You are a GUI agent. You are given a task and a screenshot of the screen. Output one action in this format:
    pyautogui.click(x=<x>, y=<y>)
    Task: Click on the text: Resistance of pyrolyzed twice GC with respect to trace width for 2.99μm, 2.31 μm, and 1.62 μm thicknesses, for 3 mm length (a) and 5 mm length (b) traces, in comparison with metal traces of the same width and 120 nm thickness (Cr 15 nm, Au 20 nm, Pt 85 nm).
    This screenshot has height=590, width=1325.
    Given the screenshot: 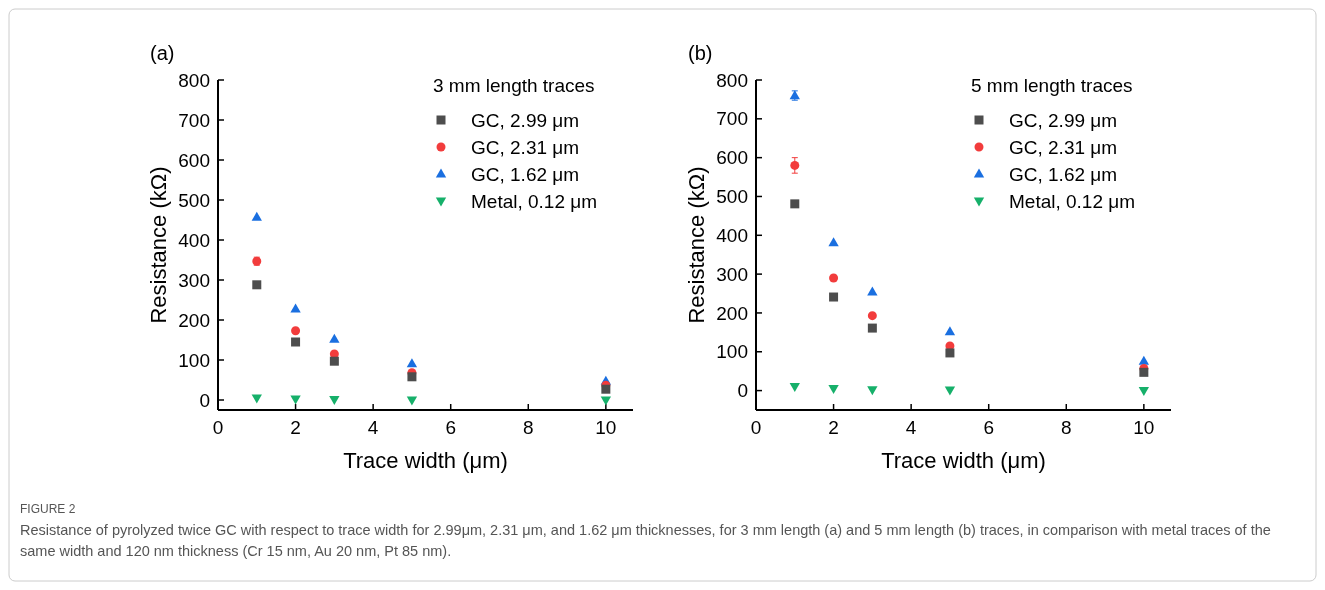 What is the action you would take?
    pyautogui.click(x=646, y=541)
    